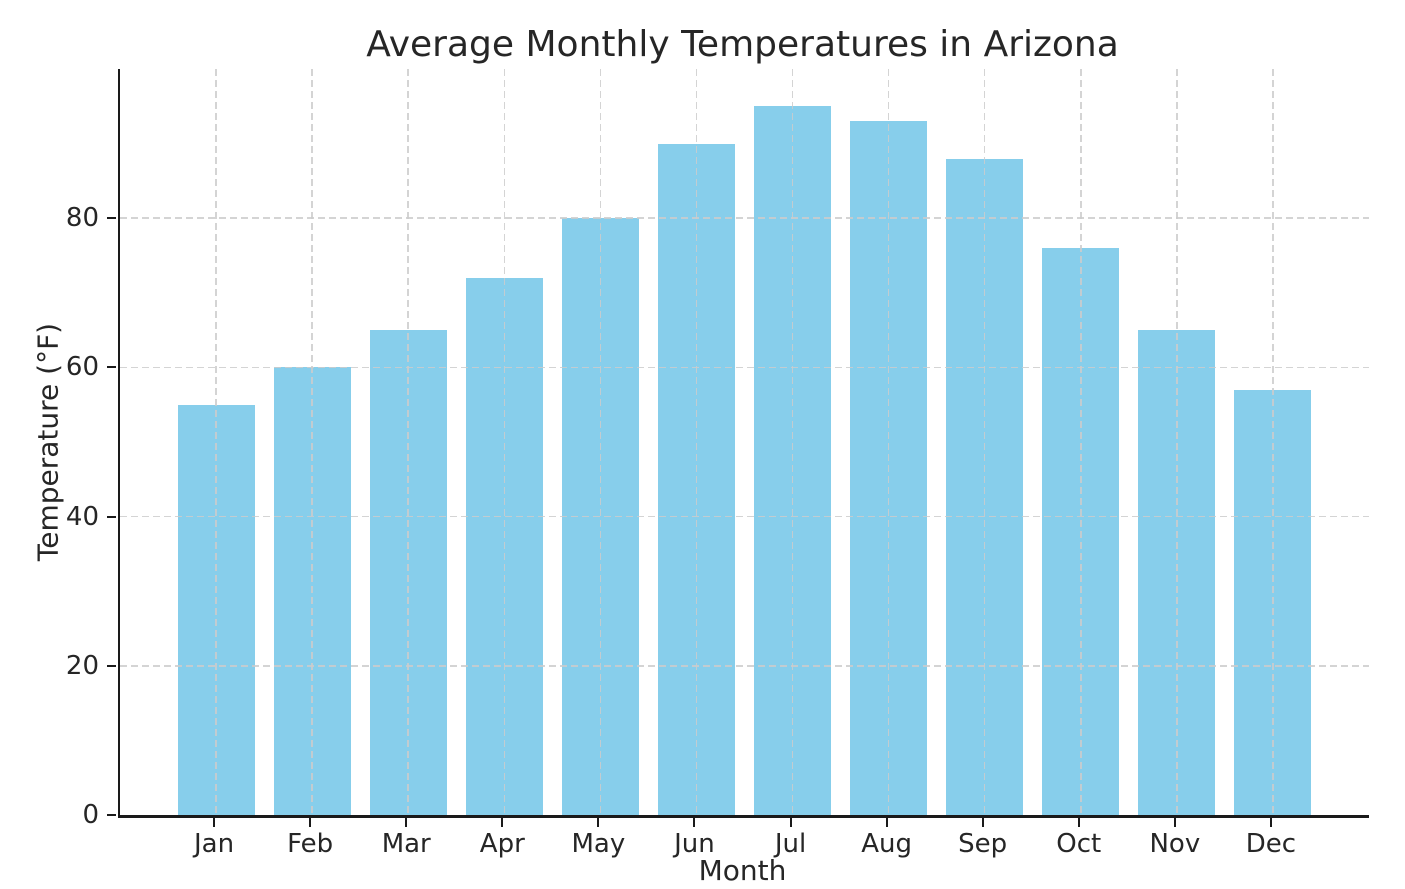 The image size is (1405, 889). I want to click on bar-jun, so click(696, 479).